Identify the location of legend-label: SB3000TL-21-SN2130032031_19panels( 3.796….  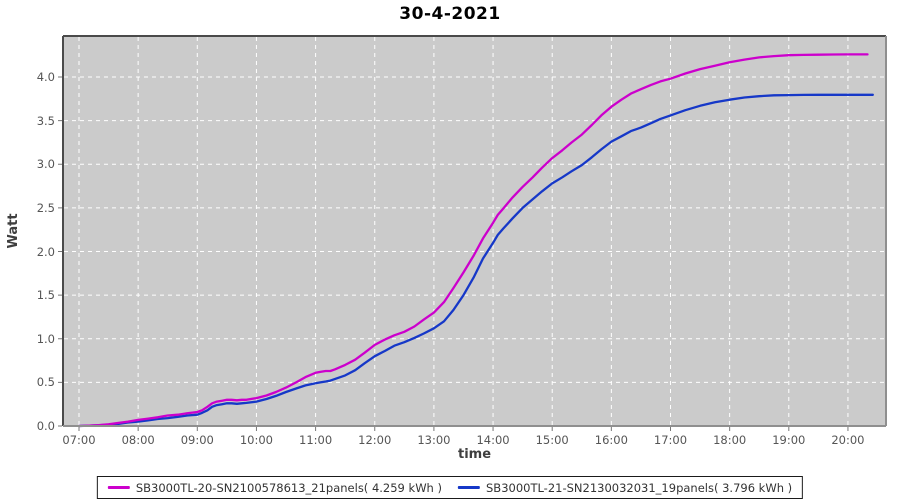
(639, 487).